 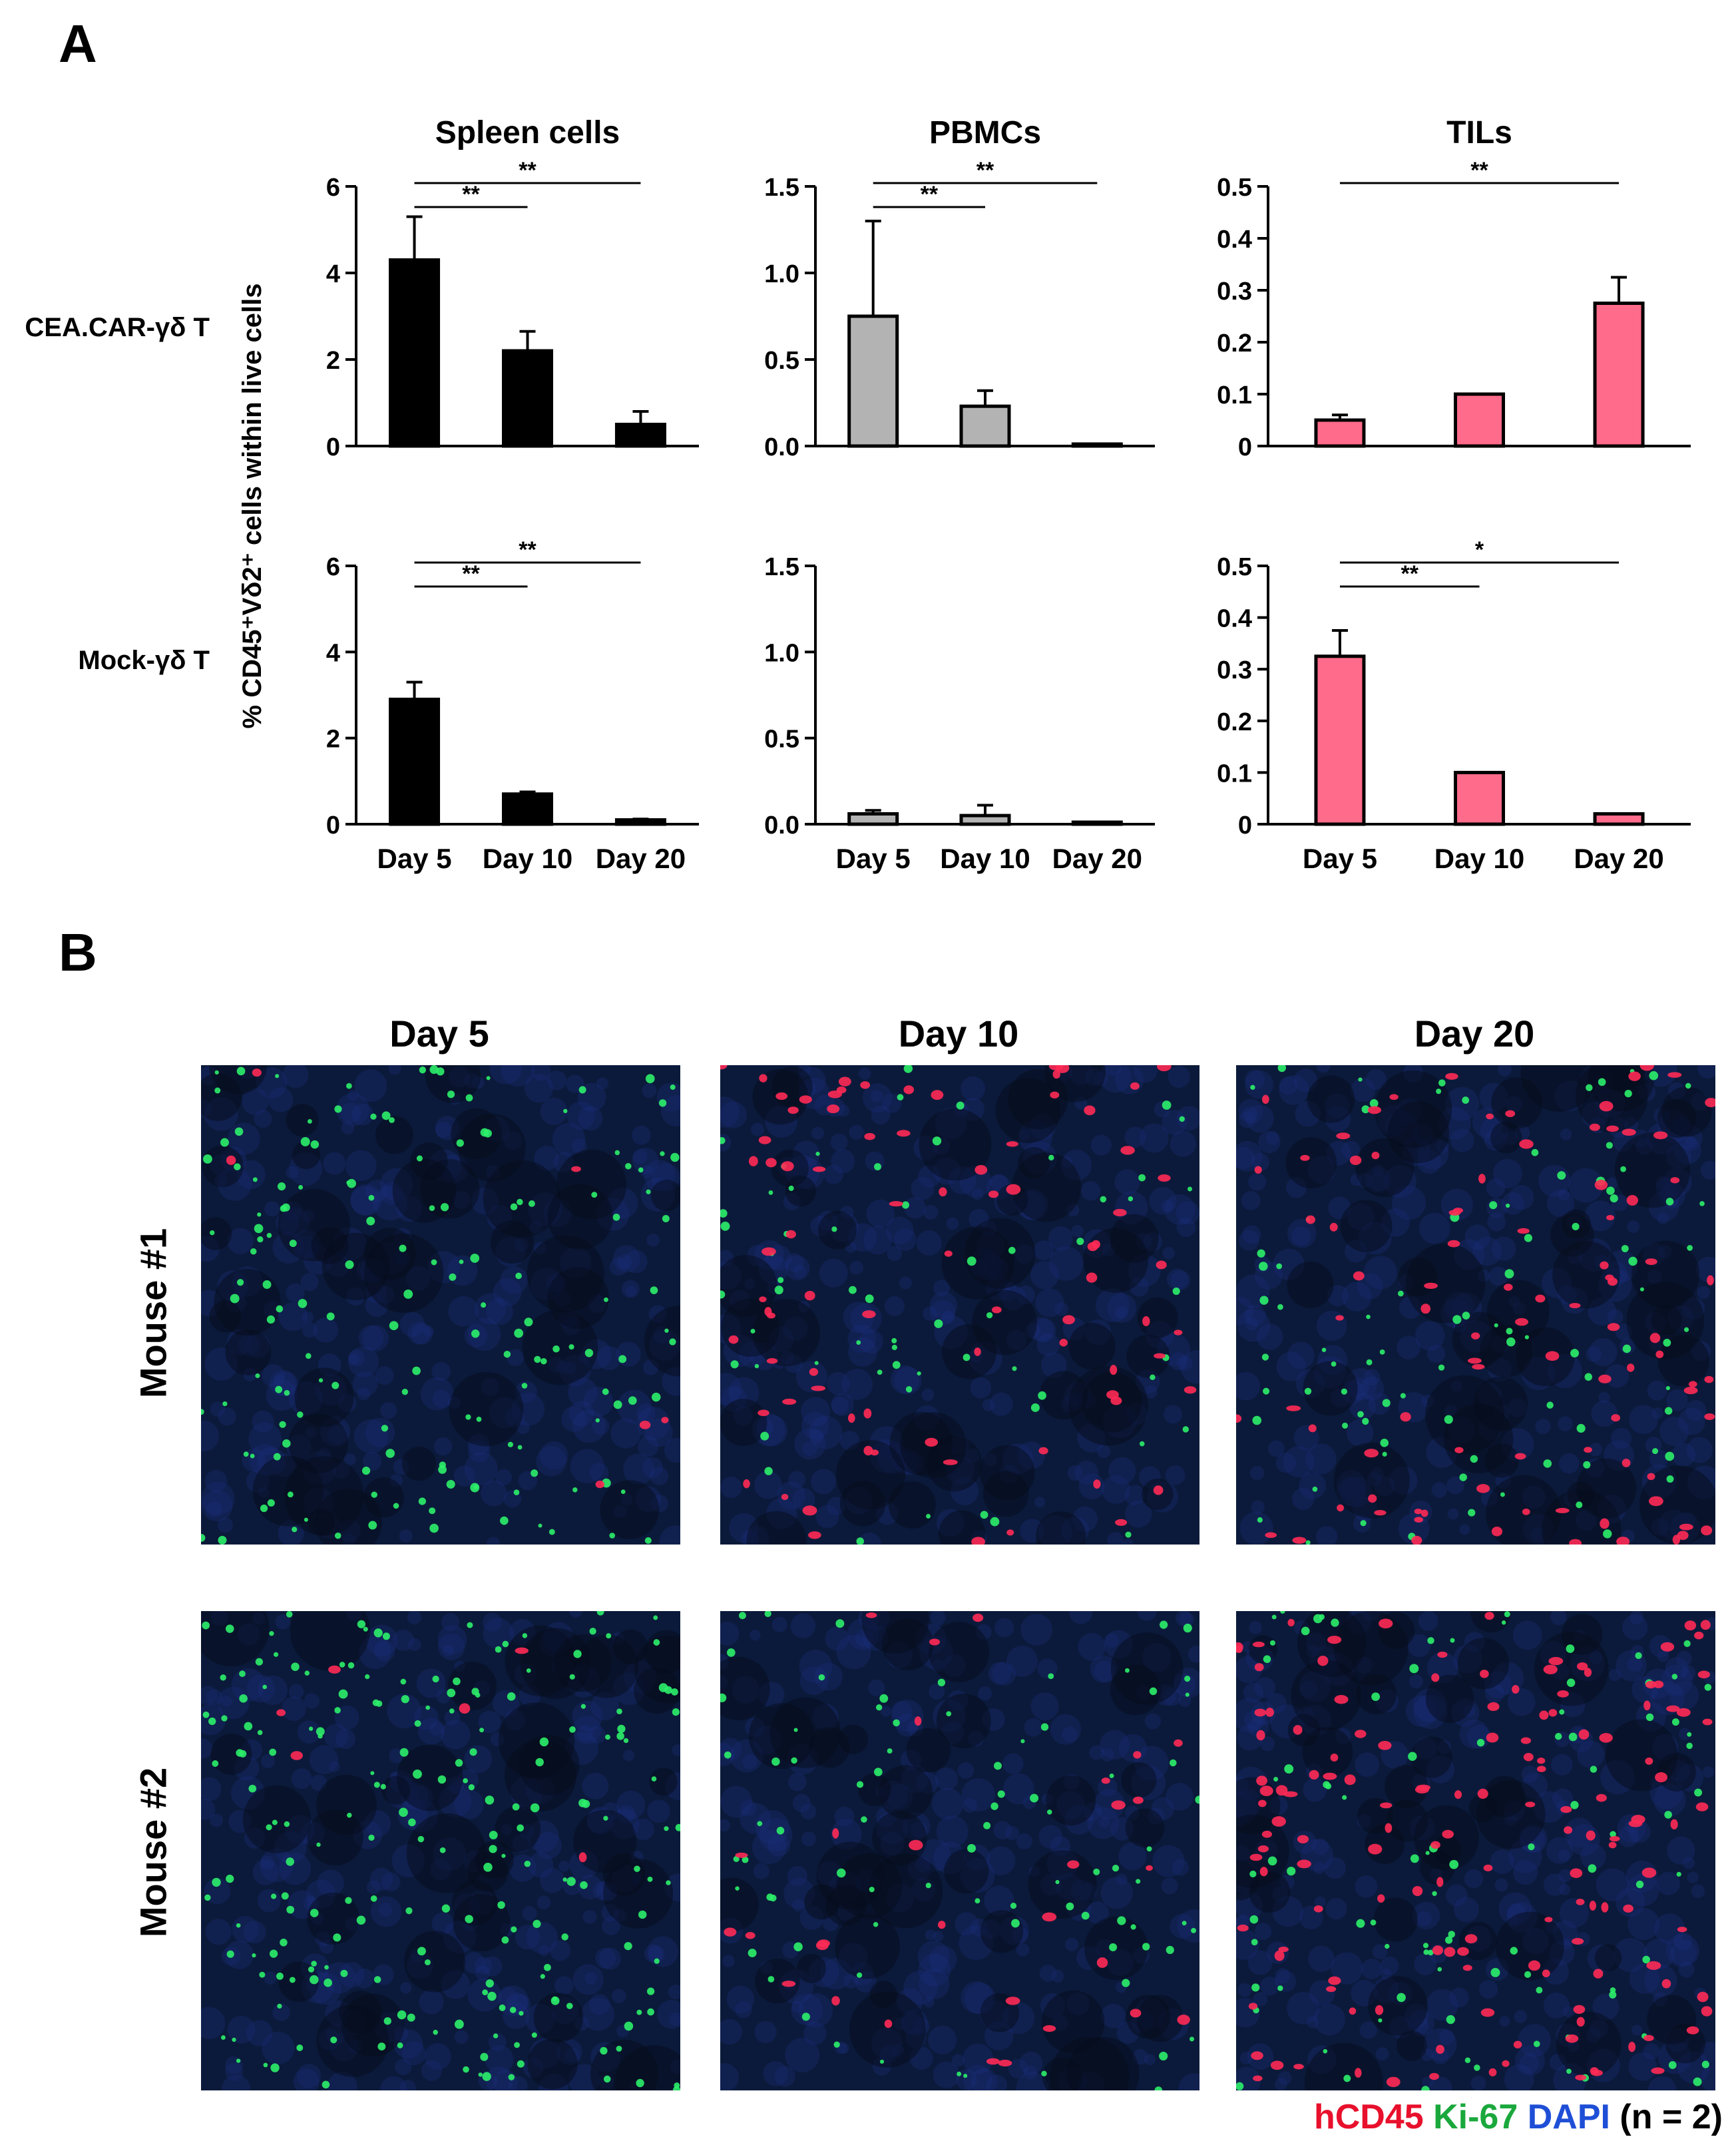 I want to click on chart-0-ytick-label: 4, so click(x=333, y=274).